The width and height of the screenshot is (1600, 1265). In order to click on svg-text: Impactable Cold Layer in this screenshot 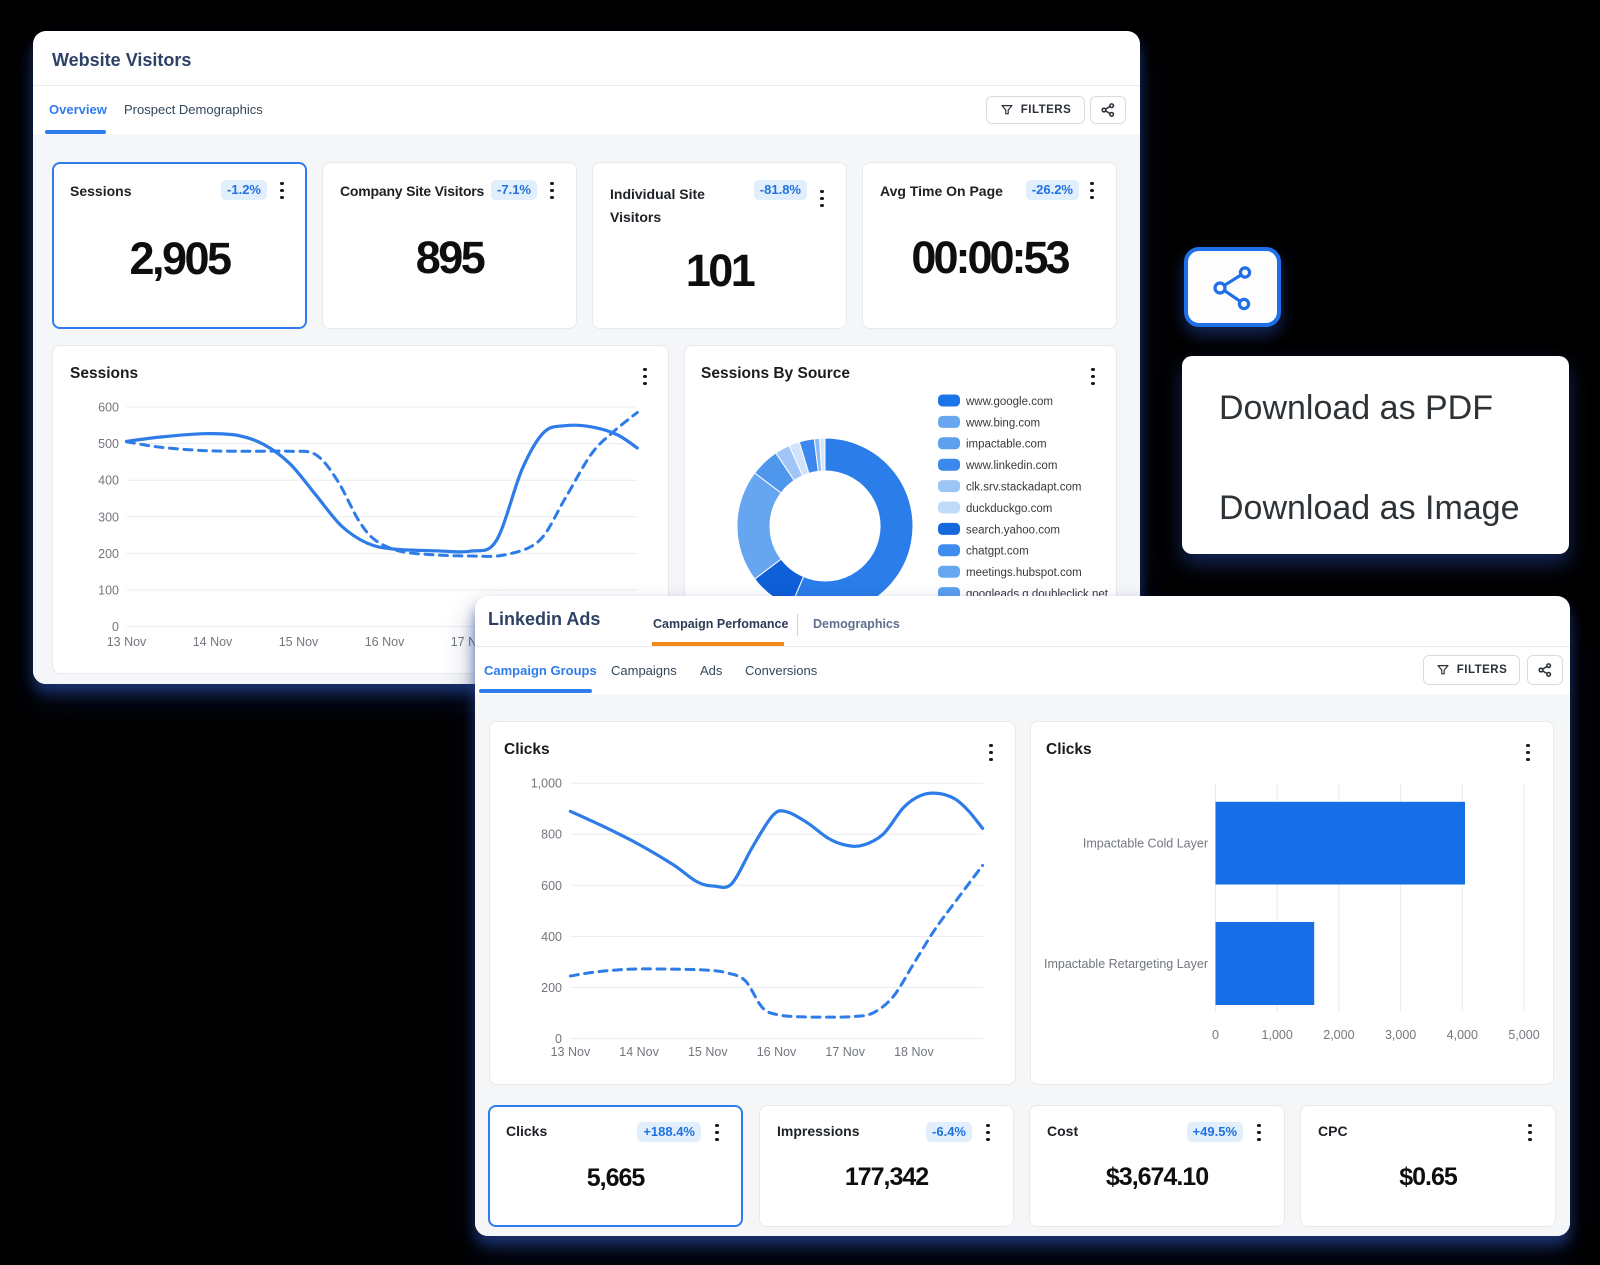, I will do `click(1145, 844)`.